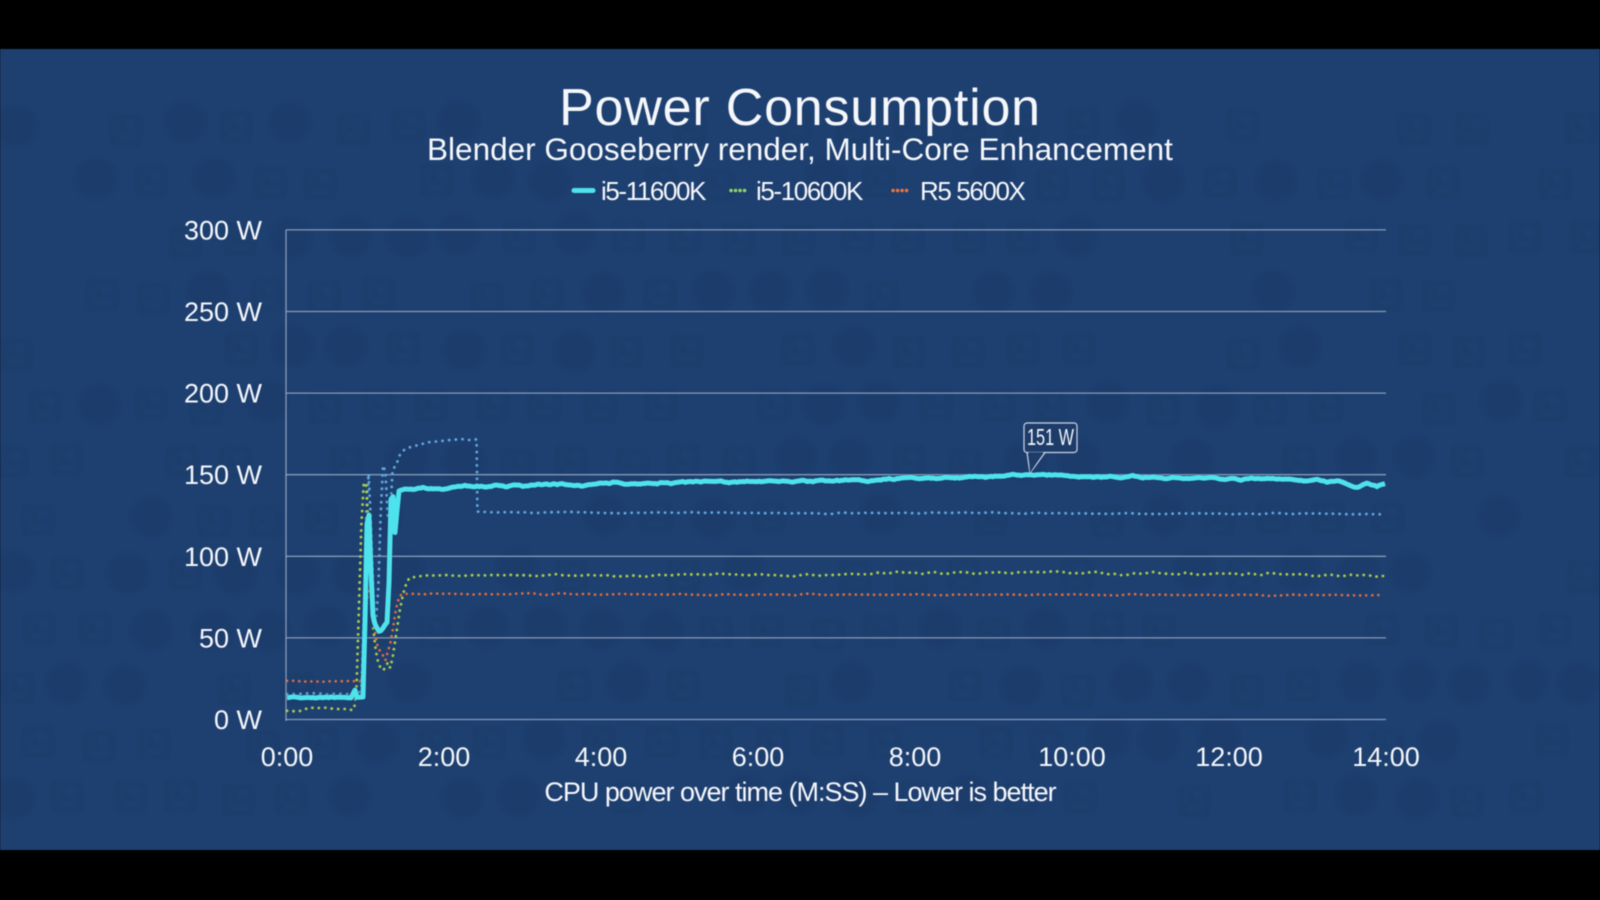  Describe the element at coordinates (1386, 757) in the screenshot. I see `svg-text: 14:00` at that location.